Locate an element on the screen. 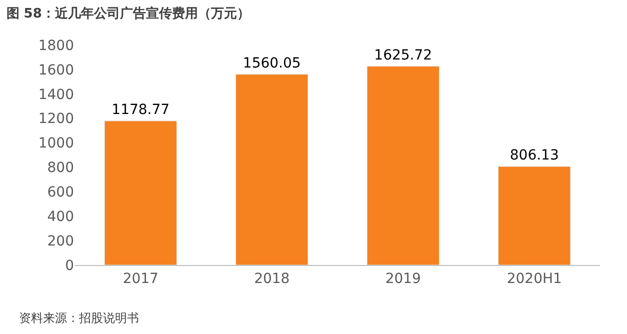  y-tick-label: 1000 is located at coordinates (56, 144).